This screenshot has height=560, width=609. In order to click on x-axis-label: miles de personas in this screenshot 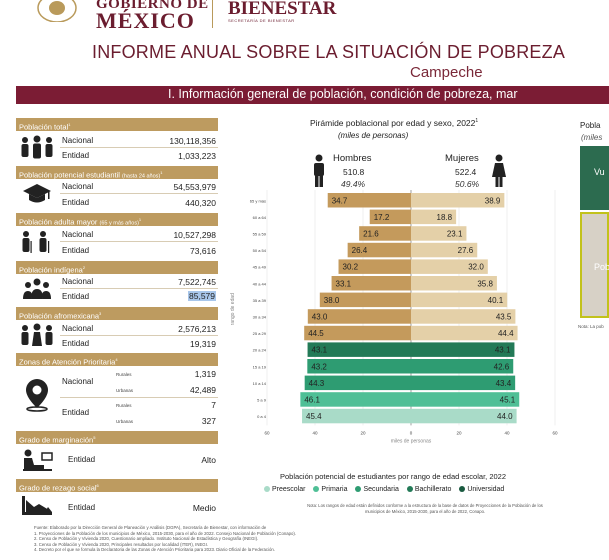, I will do `click(411, 441)`.